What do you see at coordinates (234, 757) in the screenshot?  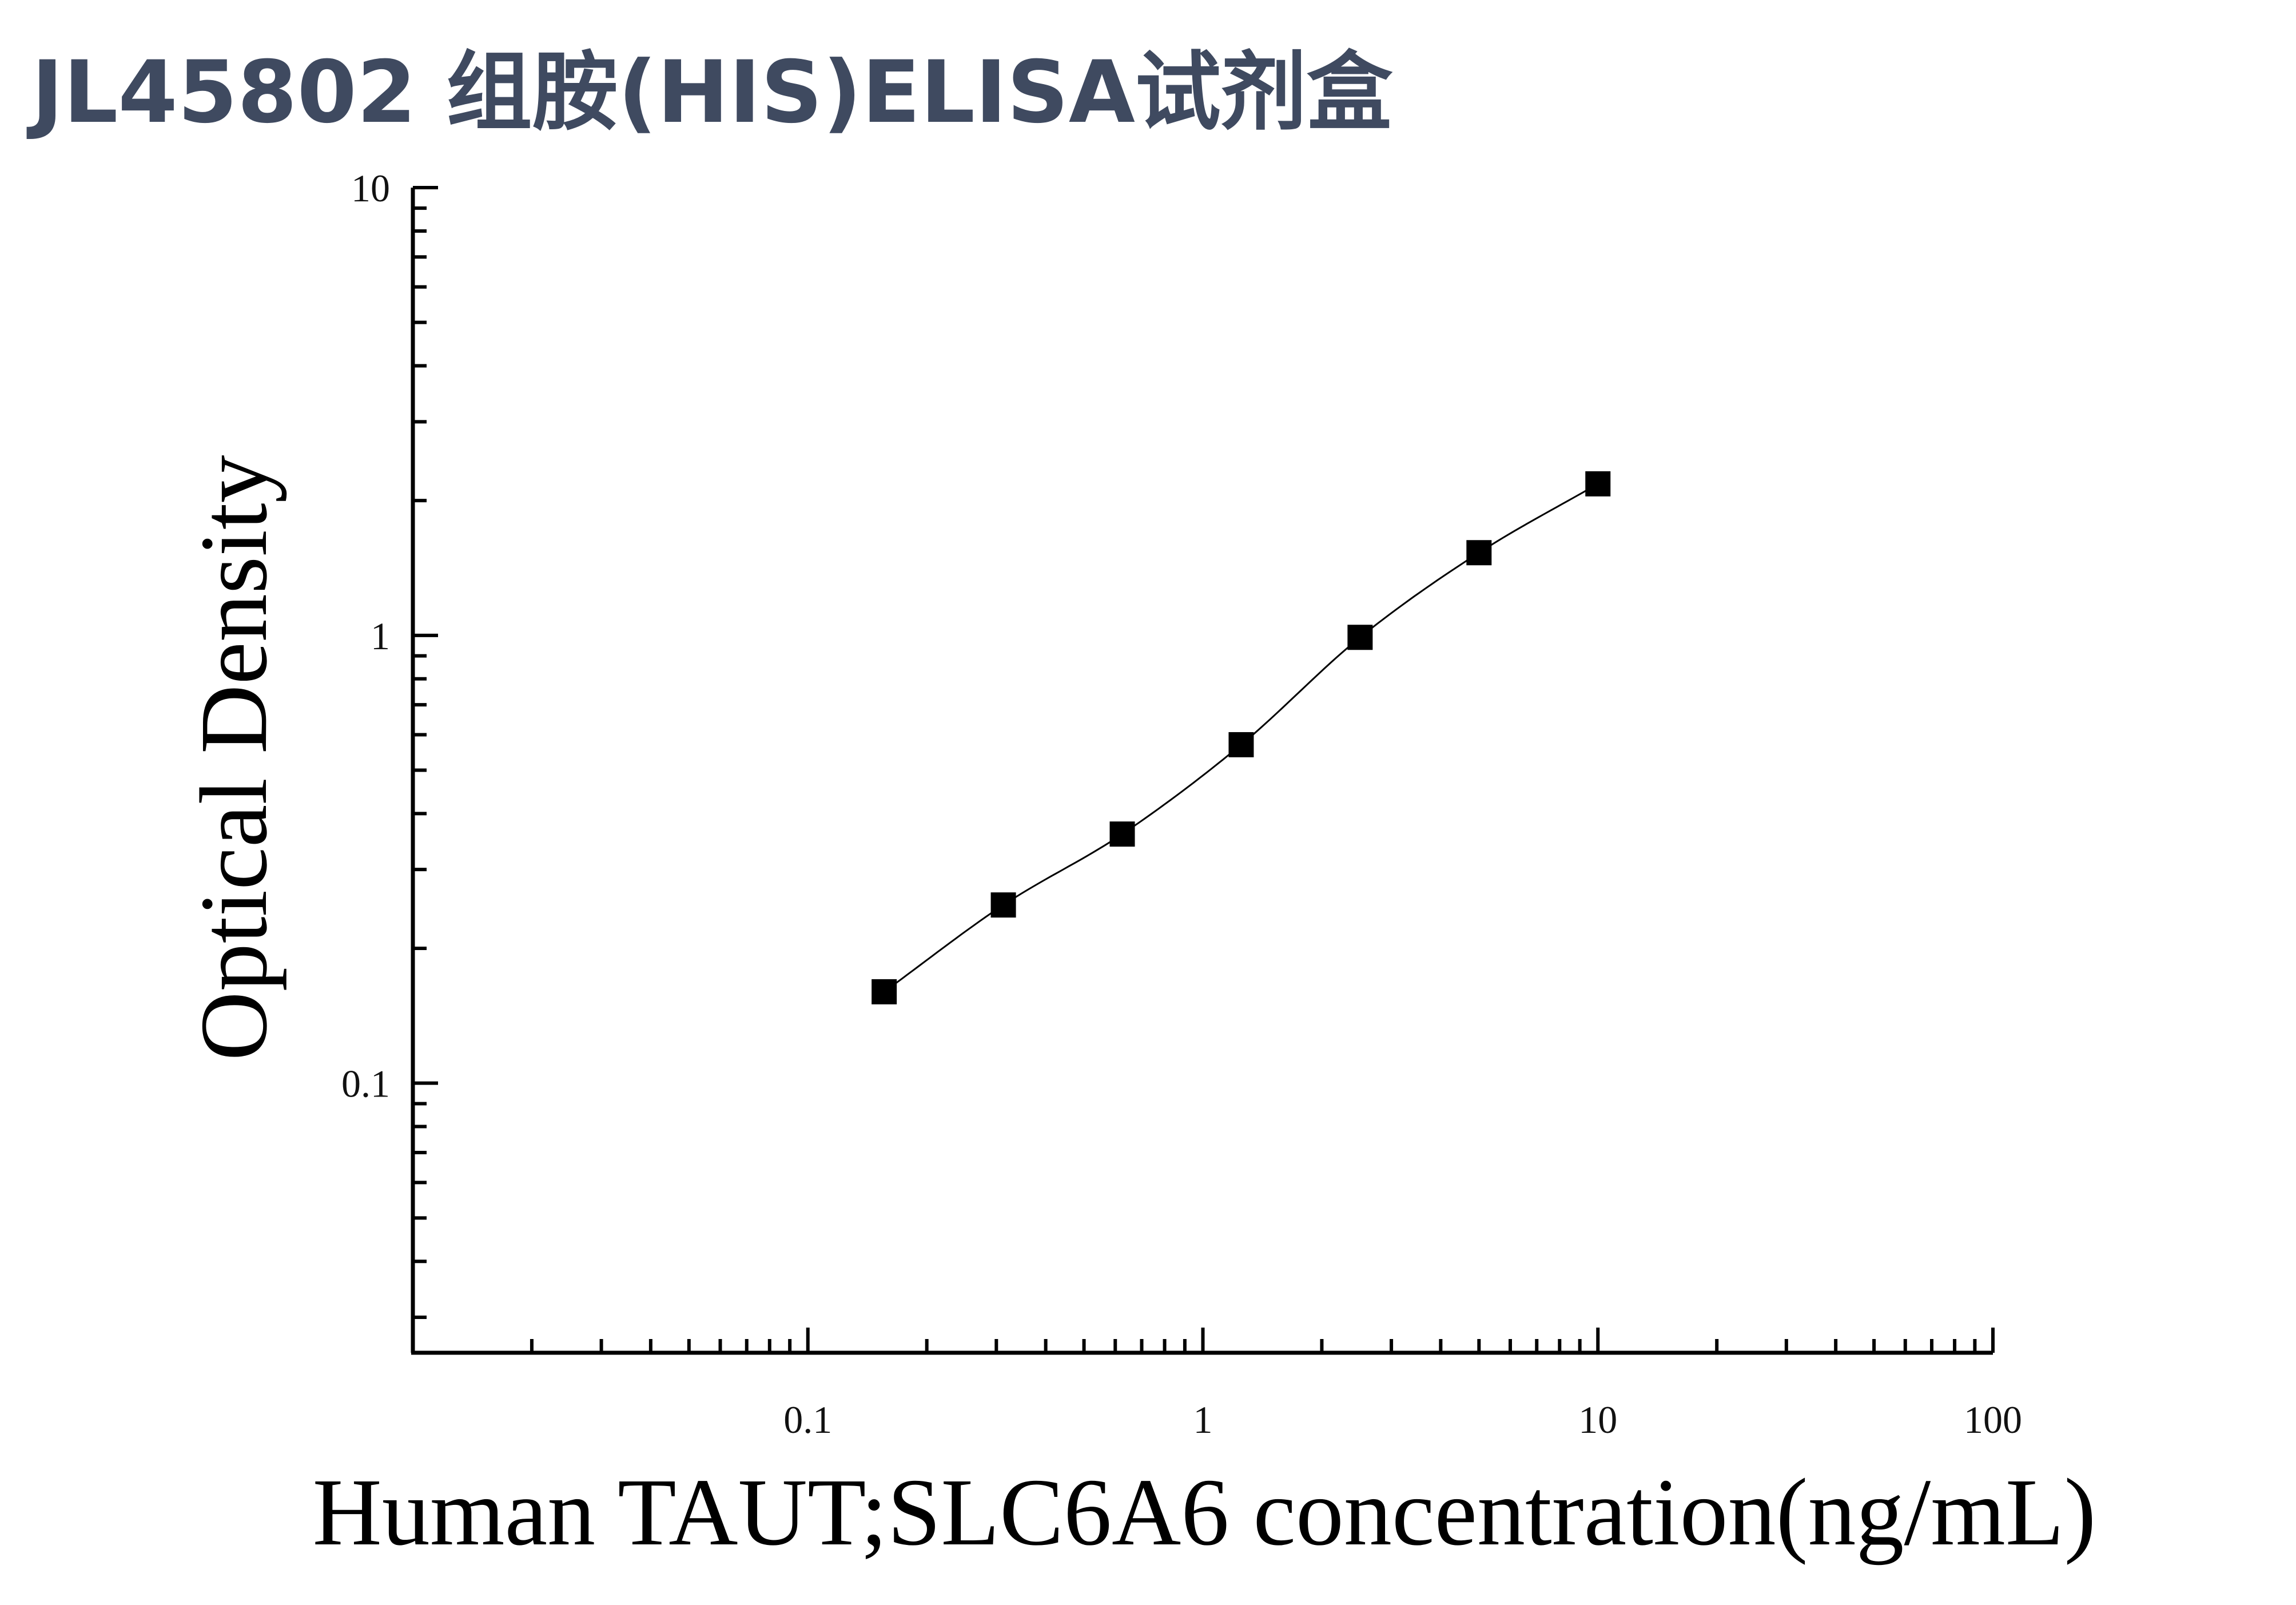 I see `y-axis-title: Optical Density` at bounding box center [234, 757].